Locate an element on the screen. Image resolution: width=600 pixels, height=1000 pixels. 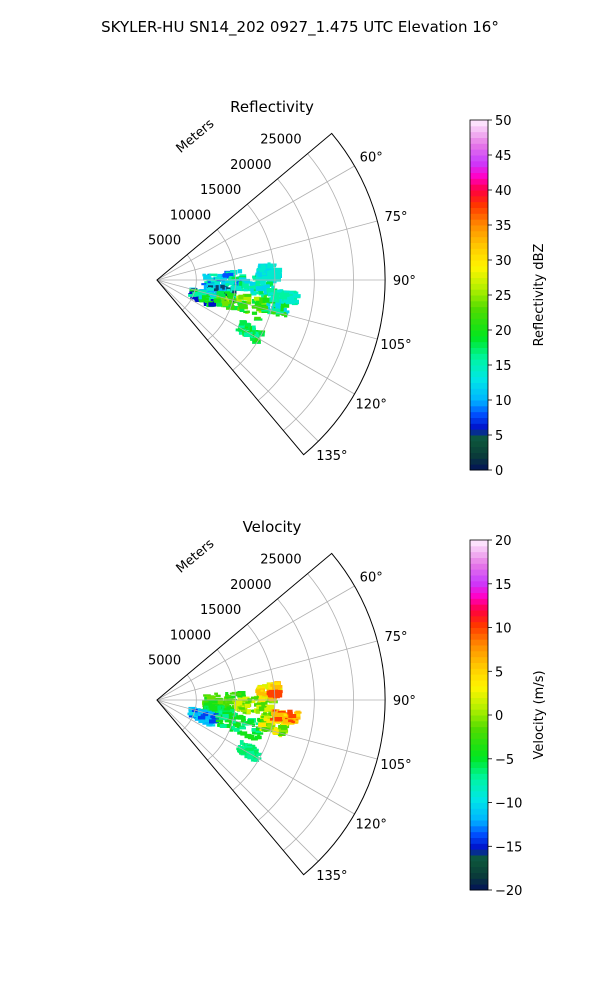
echo-layer is located at coordinates (244, 303).